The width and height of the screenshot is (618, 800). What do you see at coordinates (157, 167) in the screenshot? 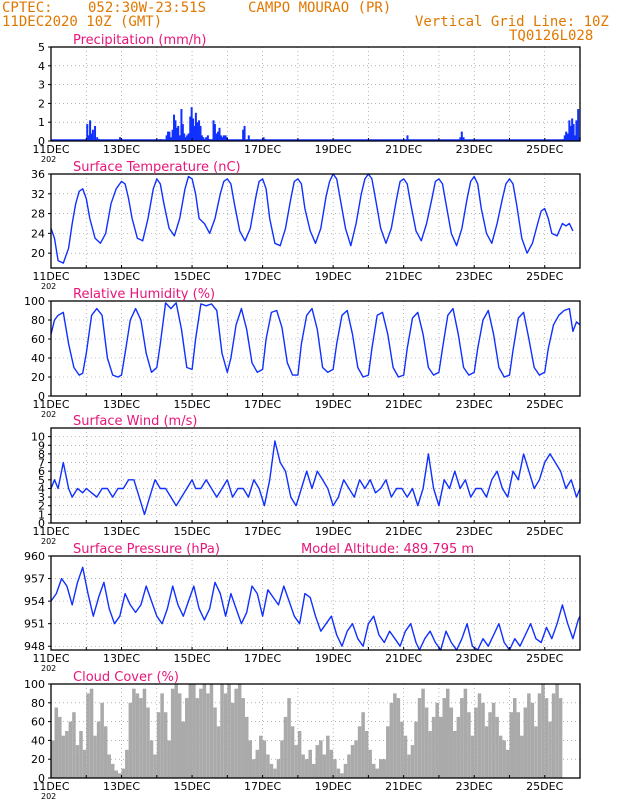
I see `temp-title: Surface Temperature (nC)` at bounding box center [157, 167].